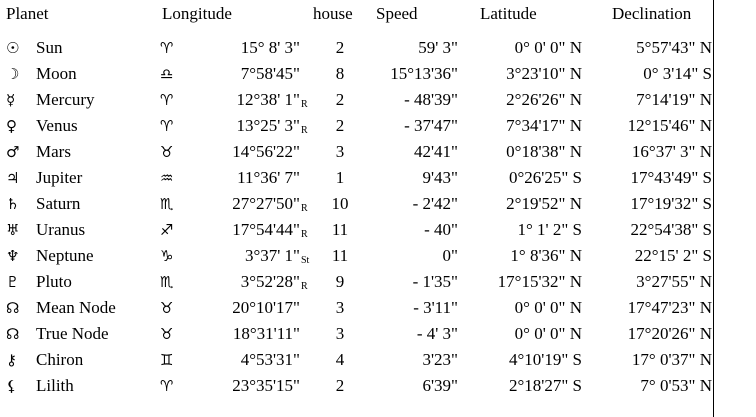 This screenshot has height=417, width=756. I want to click on planet-name: Venus, so click(57, 125).